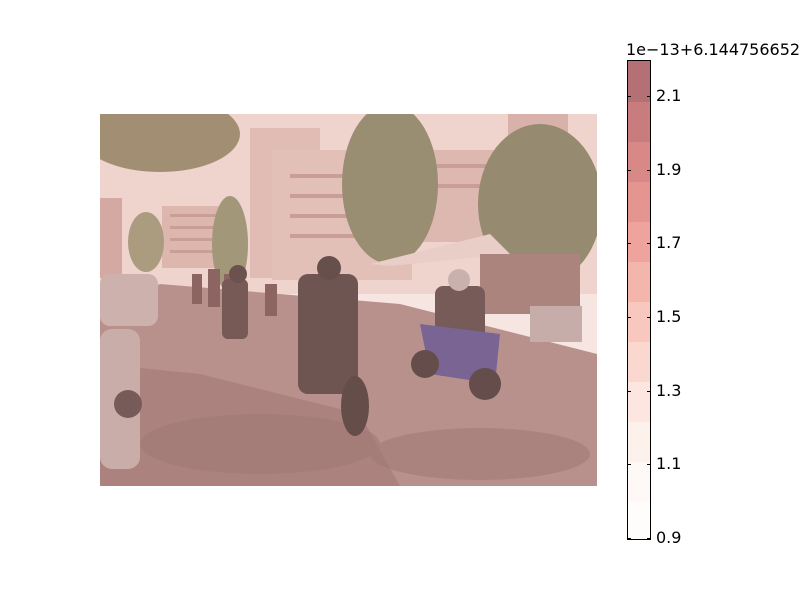 This screenshot has width=800, height=600. I want to click on colorbar-tick-label: 1.1, so click(669, 464).